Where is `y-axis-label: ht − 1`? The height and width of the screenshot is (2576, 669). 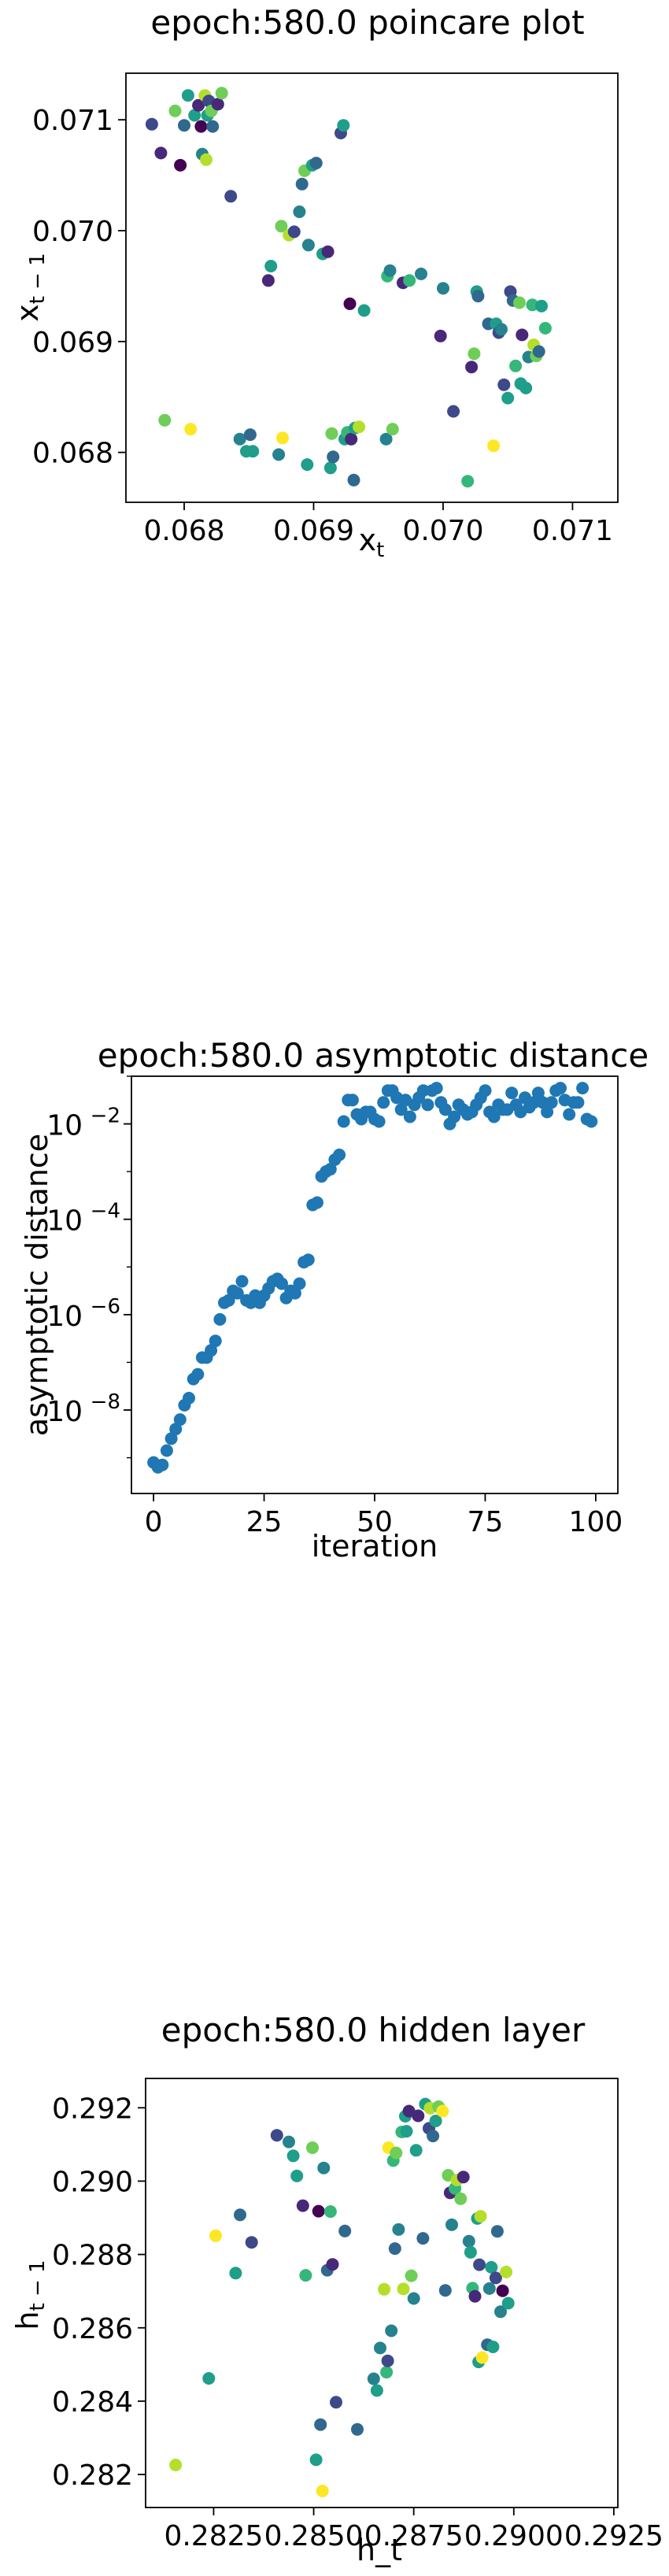 y-axis-label: ht − 1 is located at coordinates (30, 2295).